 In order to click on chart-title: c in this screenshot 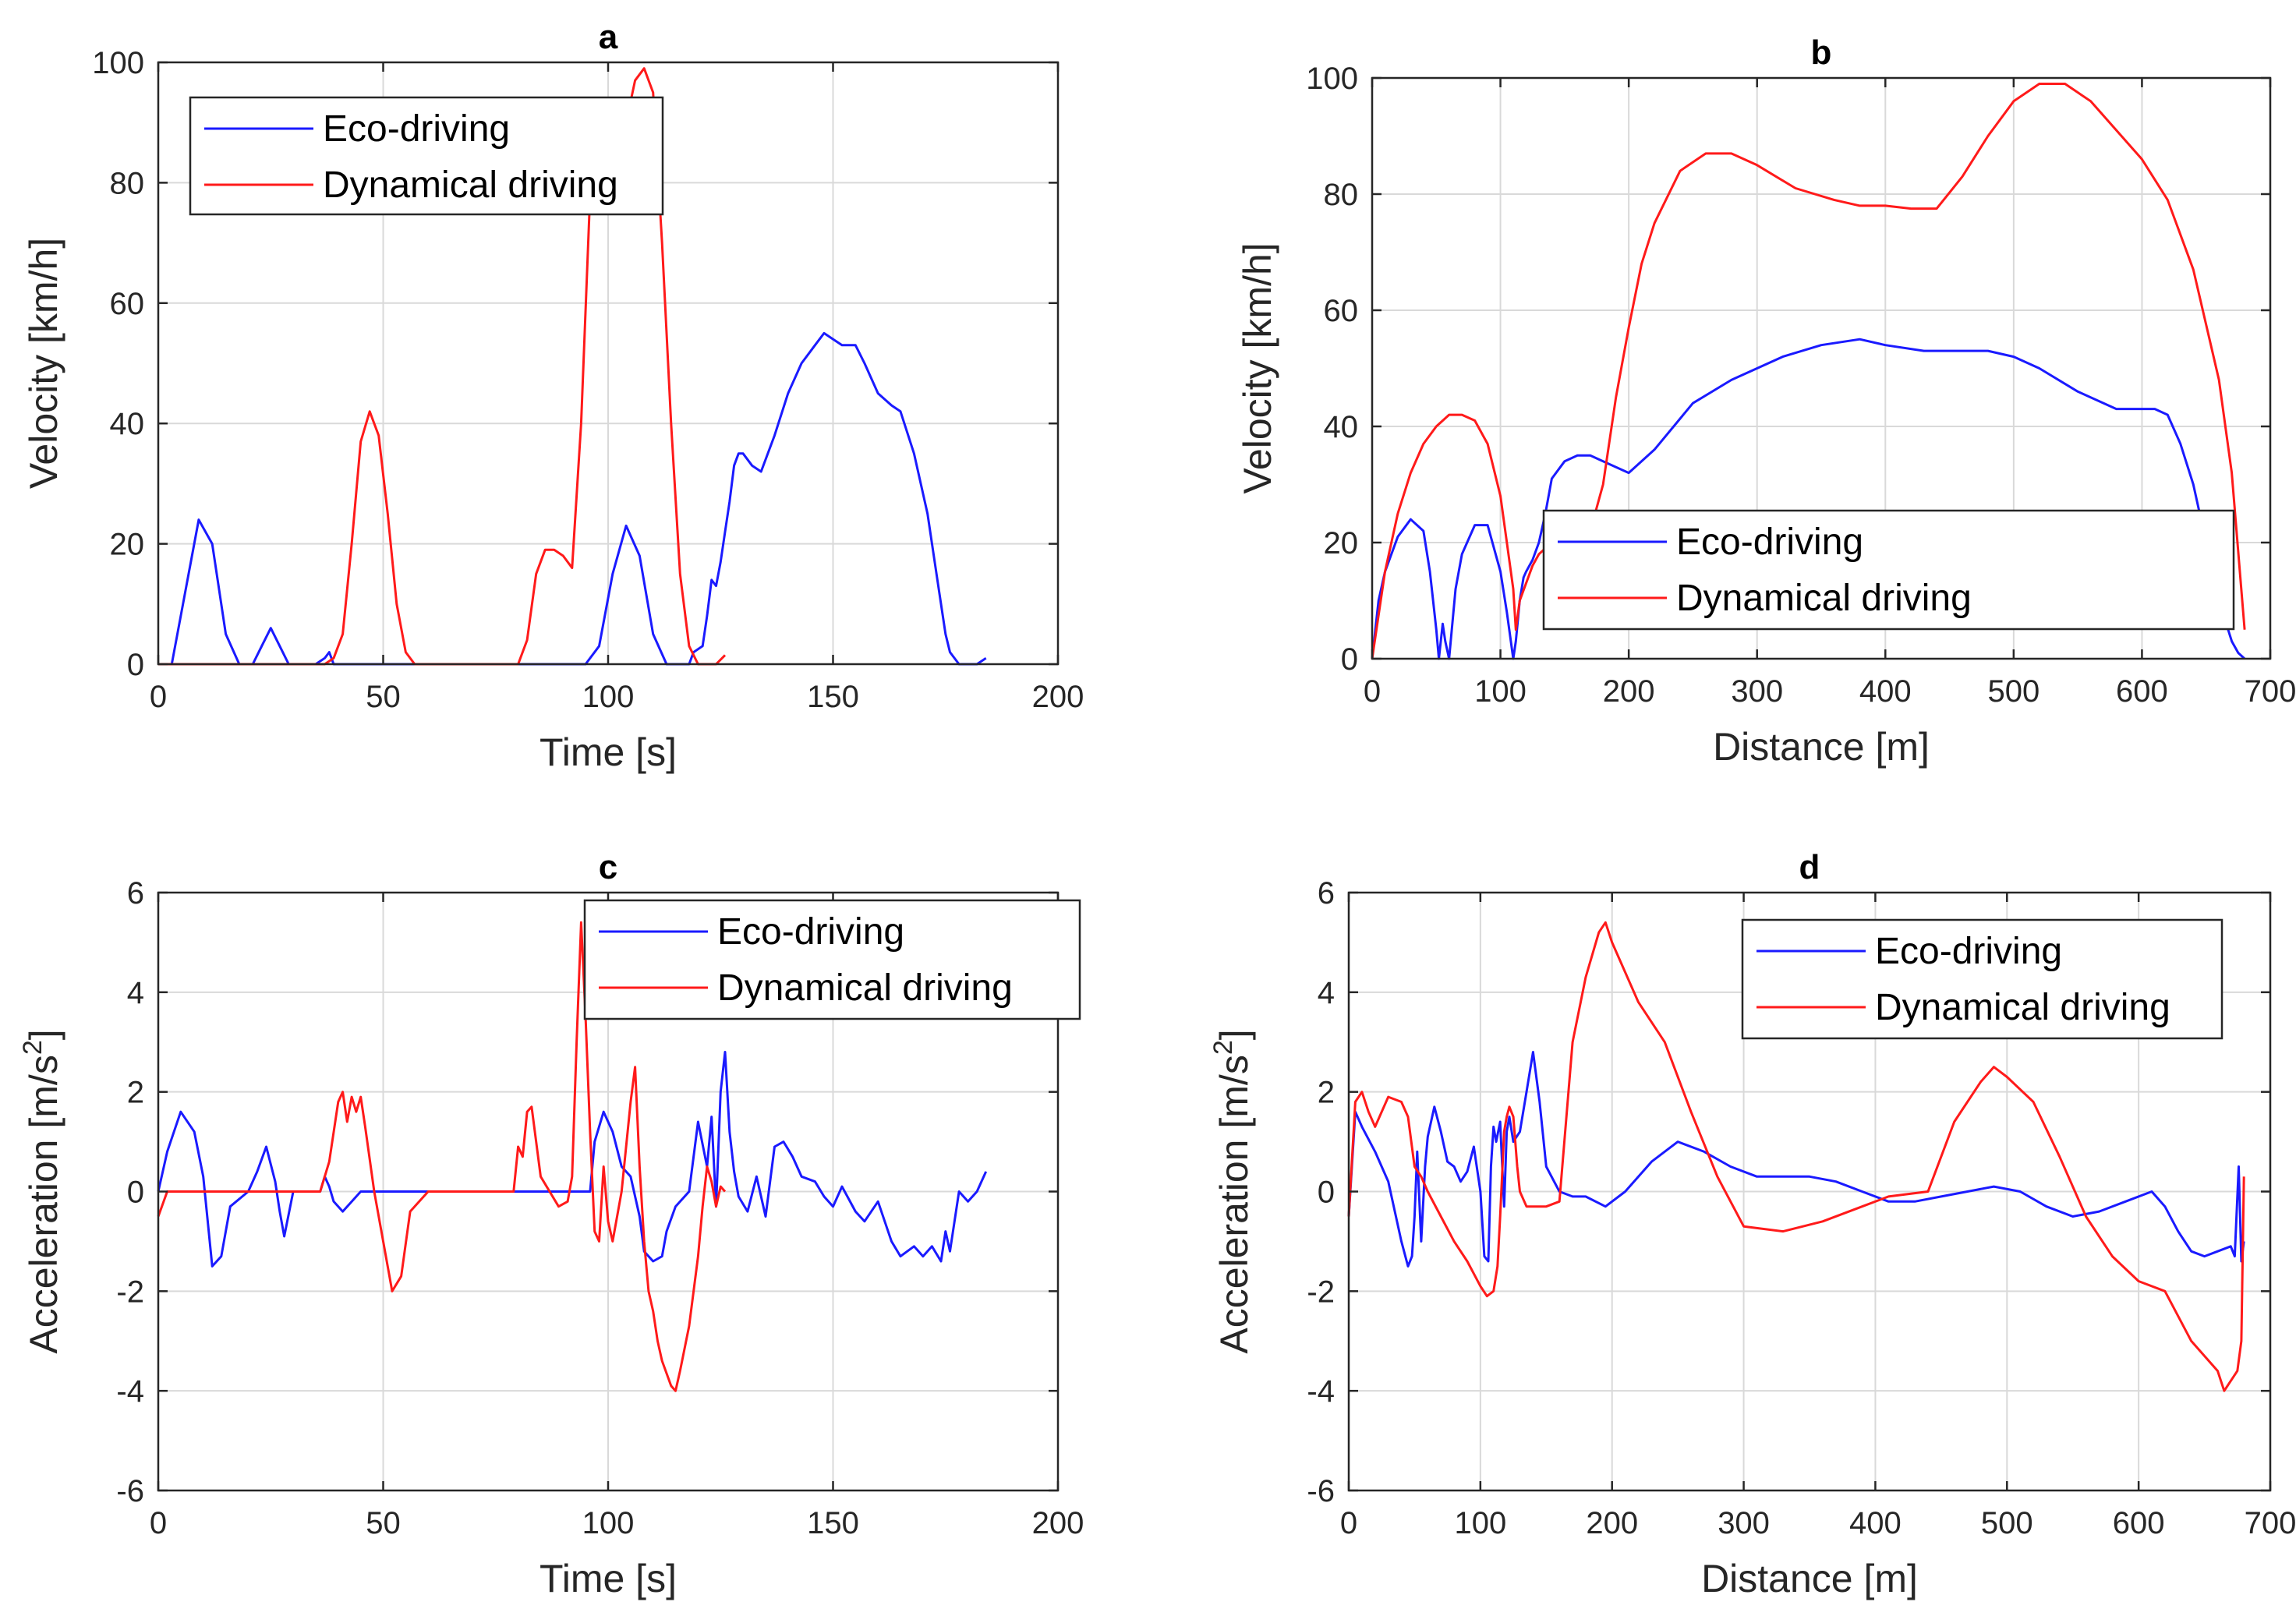, I will do `click(608, 867)`.